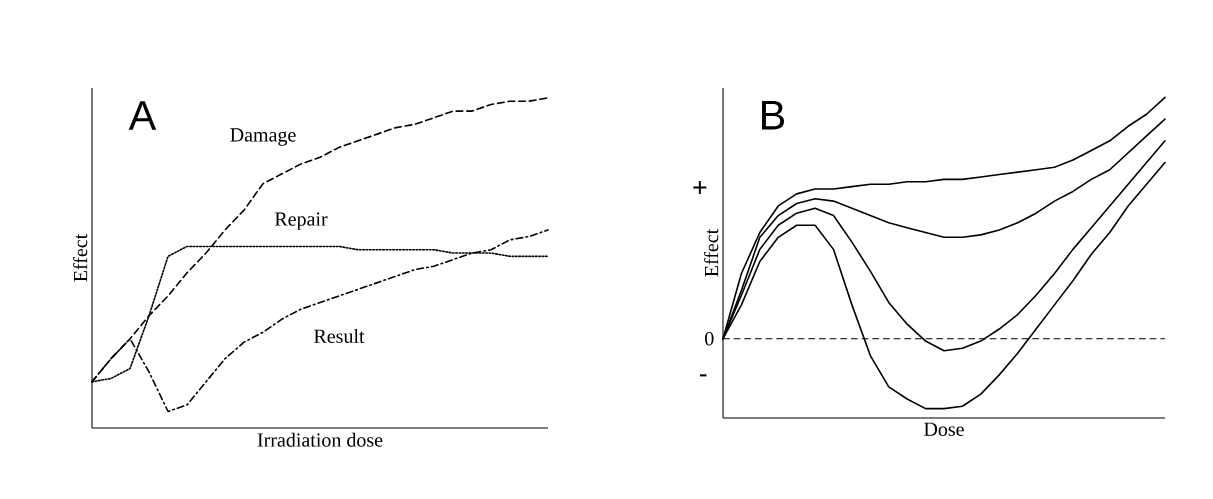 The width and height of the screenshot is (1213, 499). I want to click on chart-title: B, so click(773, 115).